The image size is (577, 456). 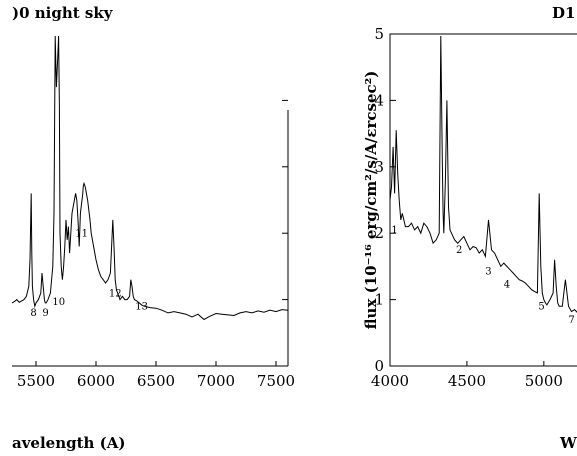 What do you see at coordinates (568, 443) in the screenshot?
I see `right-panel-x-axis-label: W` at bounding box center [568, 443].